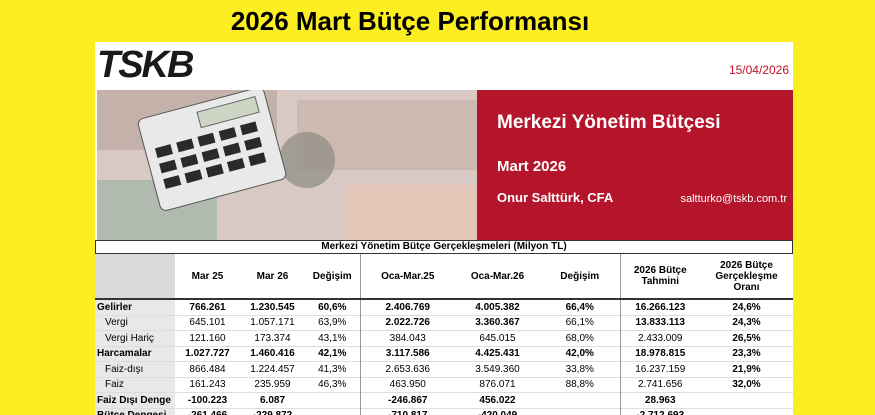  Describe the element at coordinates (659, 369) in the screenshot. I see `cell: 16.237.159` at that location.